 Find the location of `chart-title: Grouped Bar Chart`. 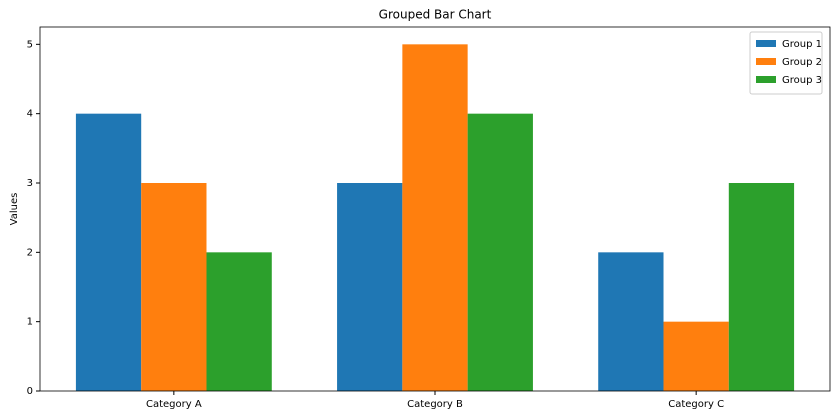

chart-title: Grouped Bar Chart is located at coordinates (435, 15).